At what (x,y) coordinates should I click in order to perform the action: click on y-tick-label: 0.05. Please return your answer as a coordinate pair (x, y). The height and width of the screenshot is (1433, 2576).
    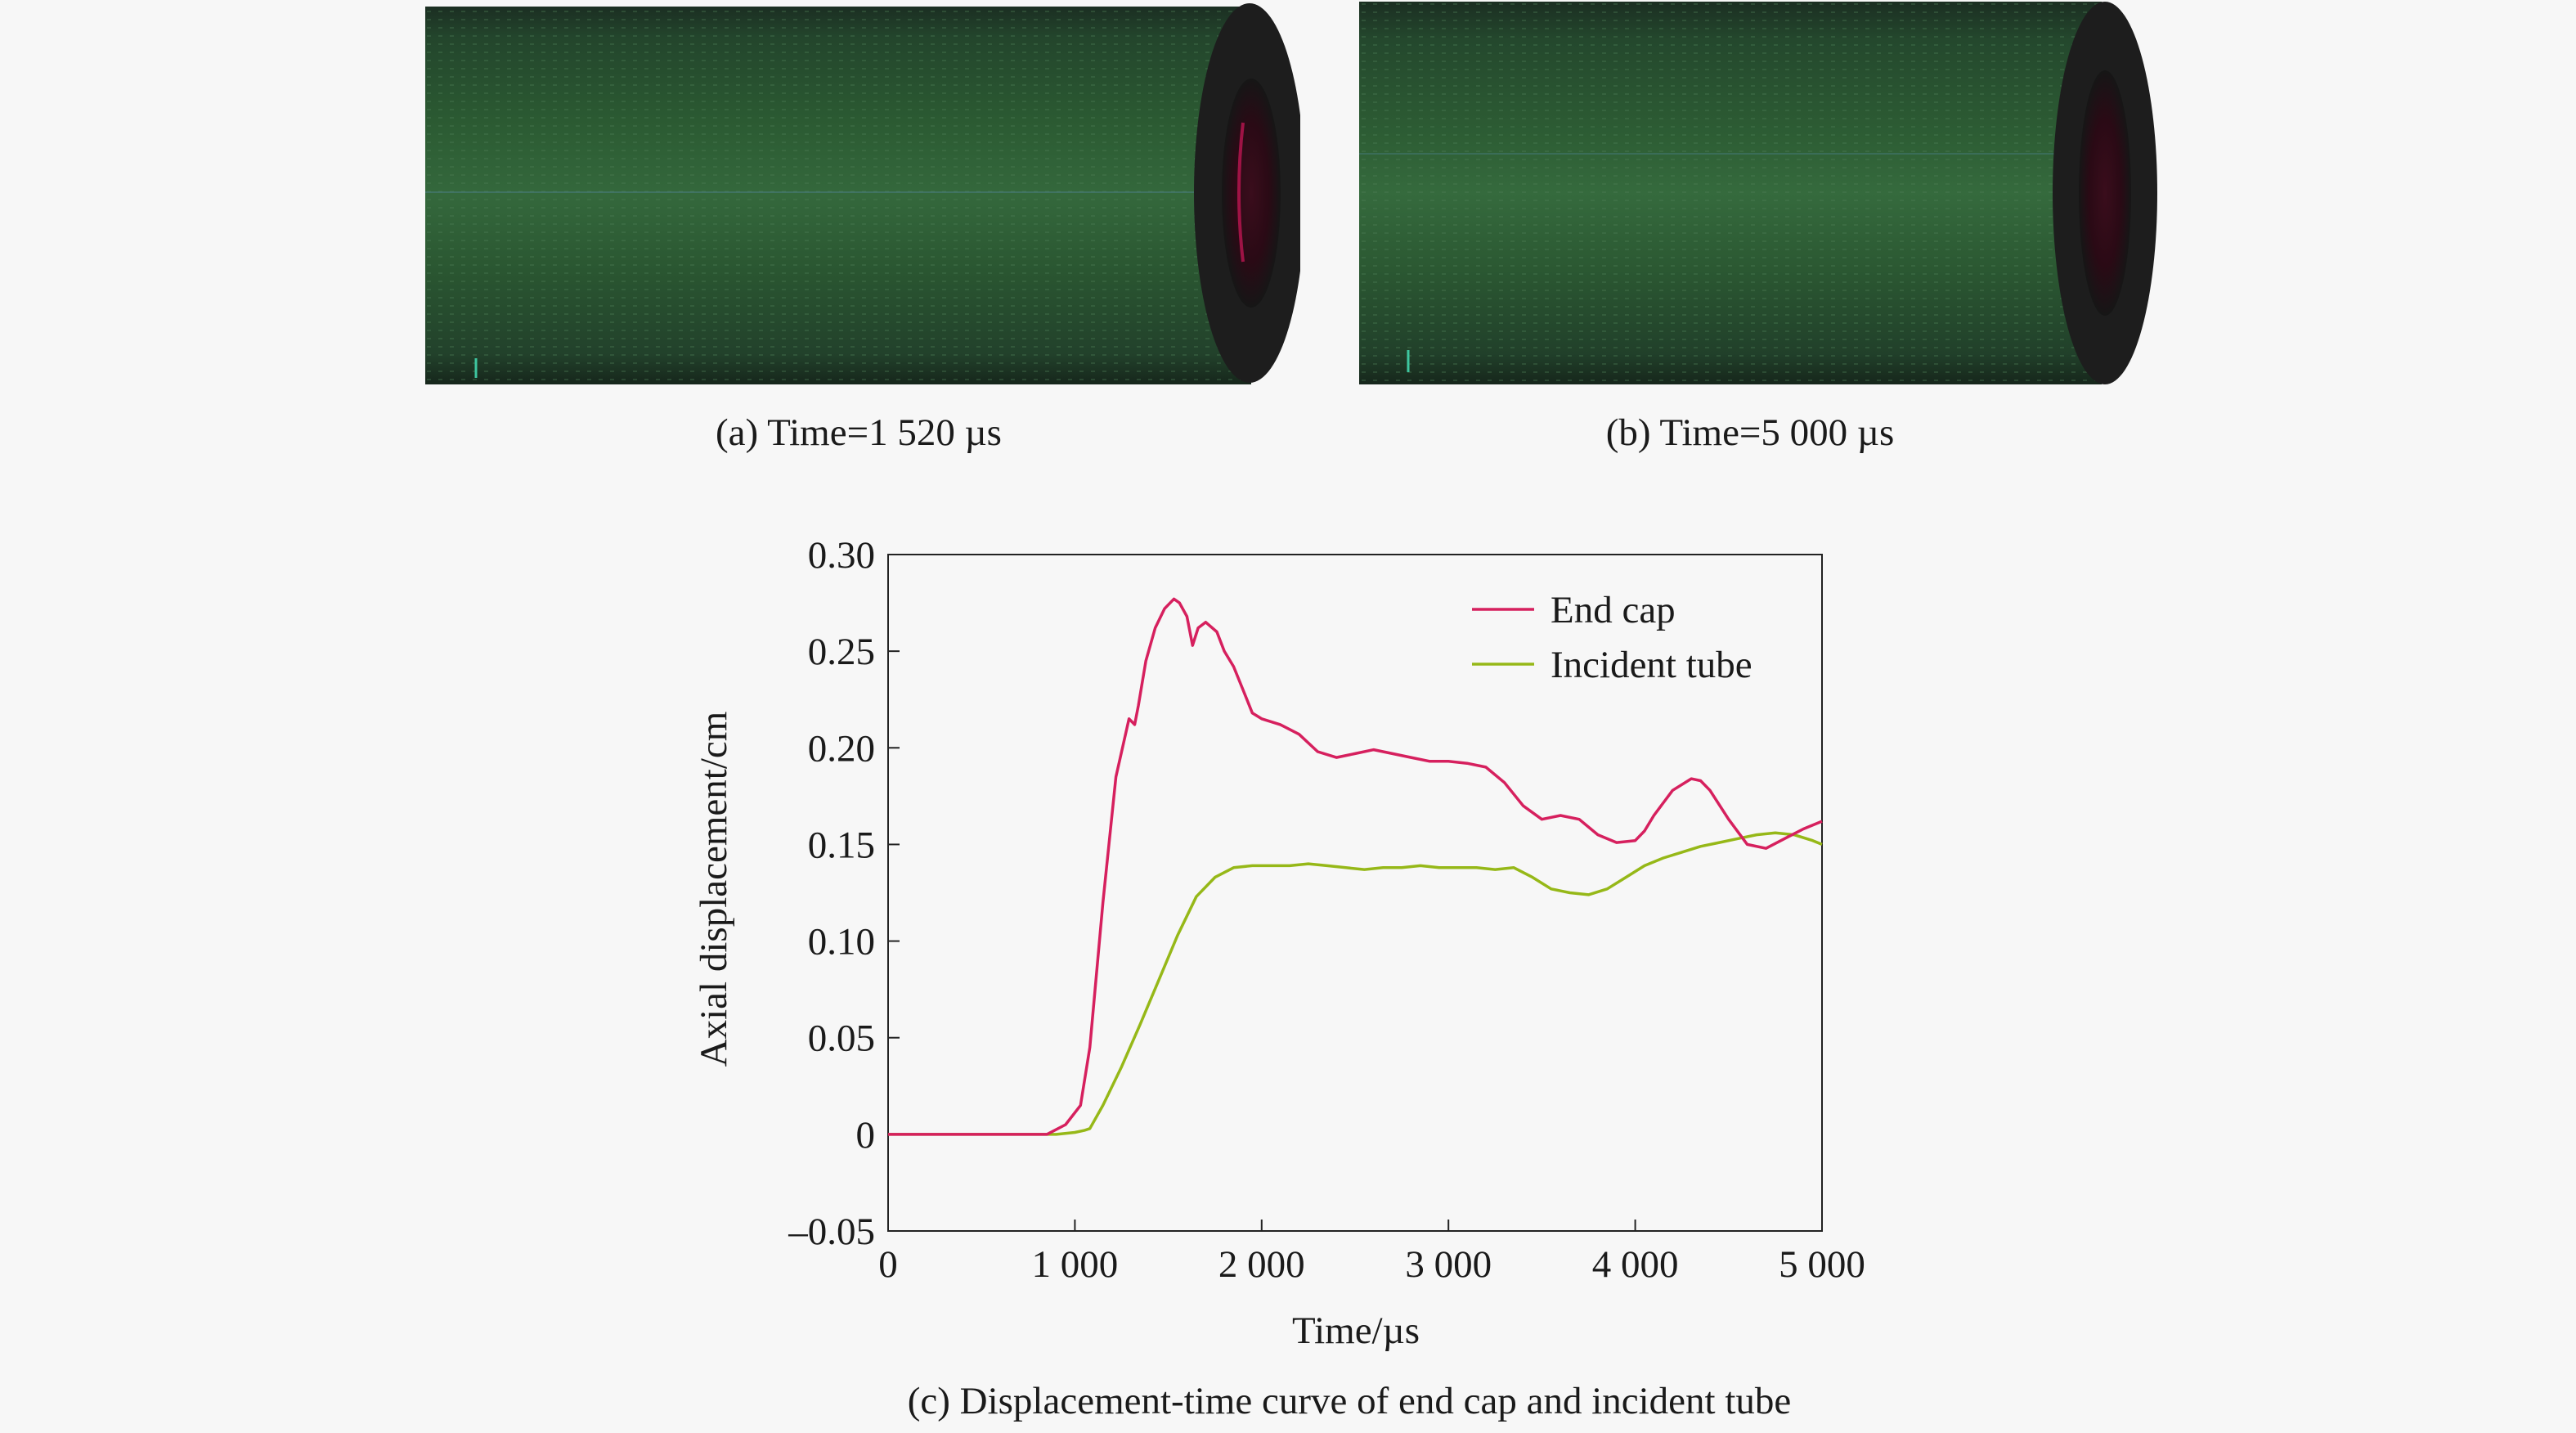
    Looking at the image, I should click on (841, 1038).